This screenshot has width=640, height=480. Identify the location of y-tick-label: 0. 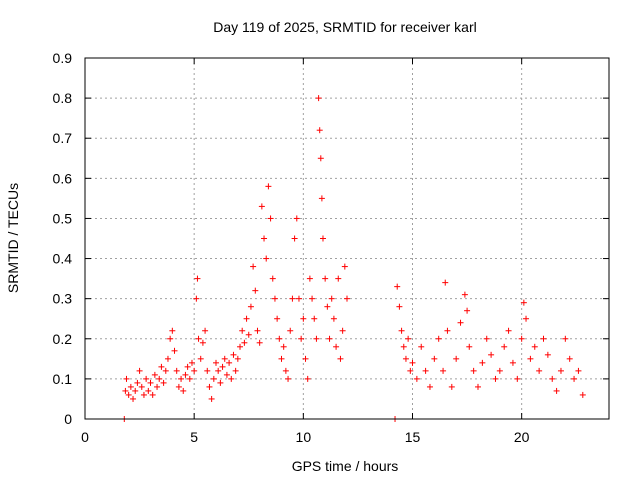
(68, 419).